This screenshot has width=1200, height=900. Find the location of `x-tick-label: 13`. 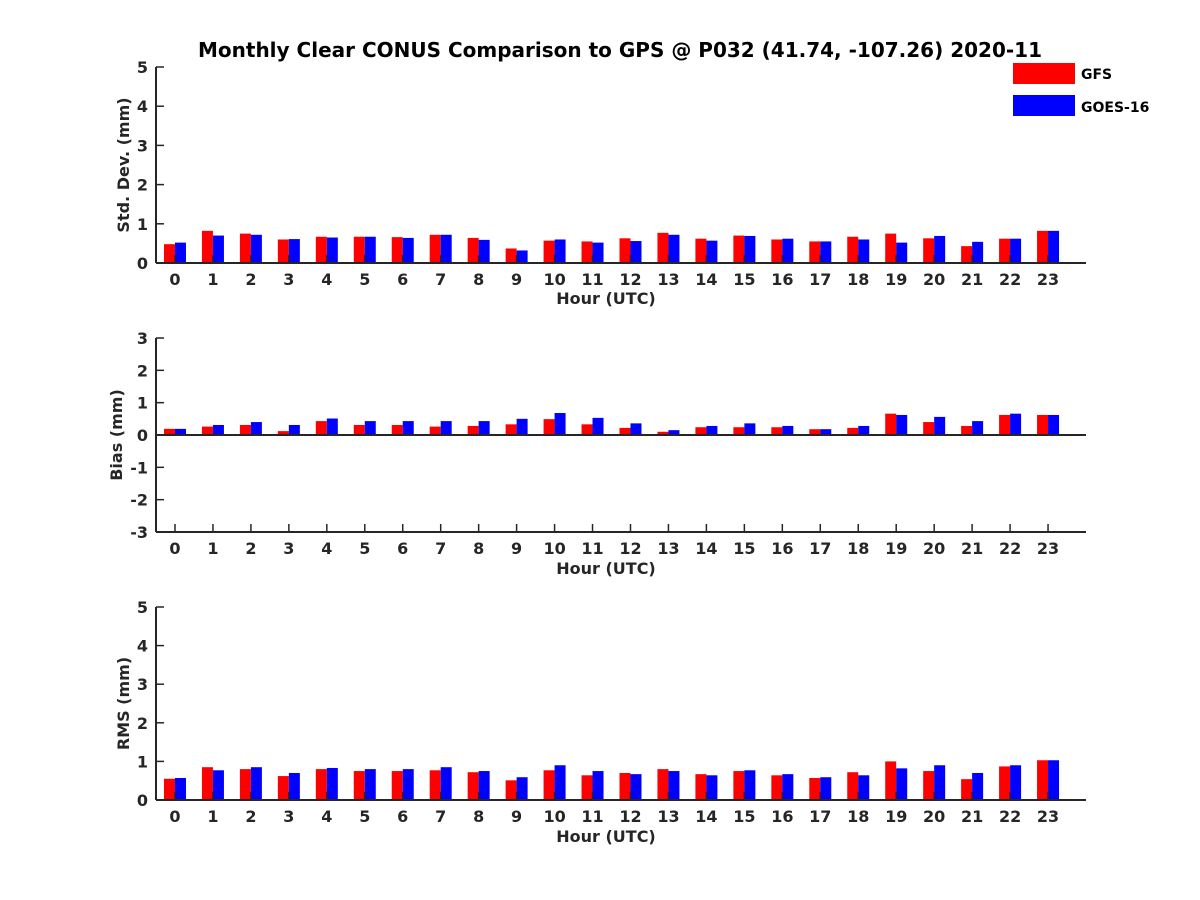

x-tick-label: 13 is located at coordinates (668, 816).